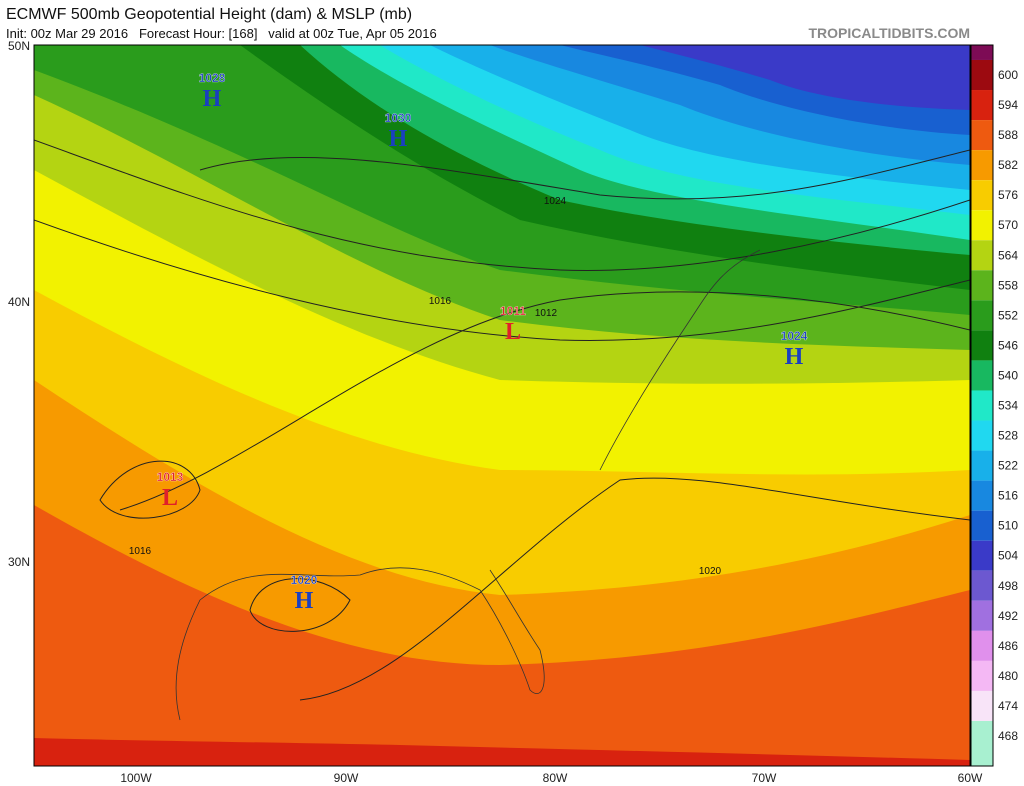  I want to click on colorbar-frame, so click(982, 405).